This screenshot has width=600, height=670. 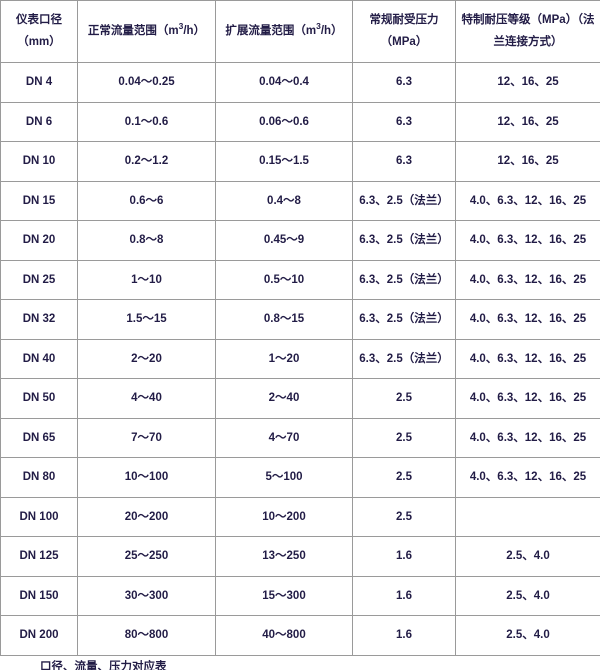 I want to click on cell-extended-flow-range: 13～250, so click(x=284, y=557).